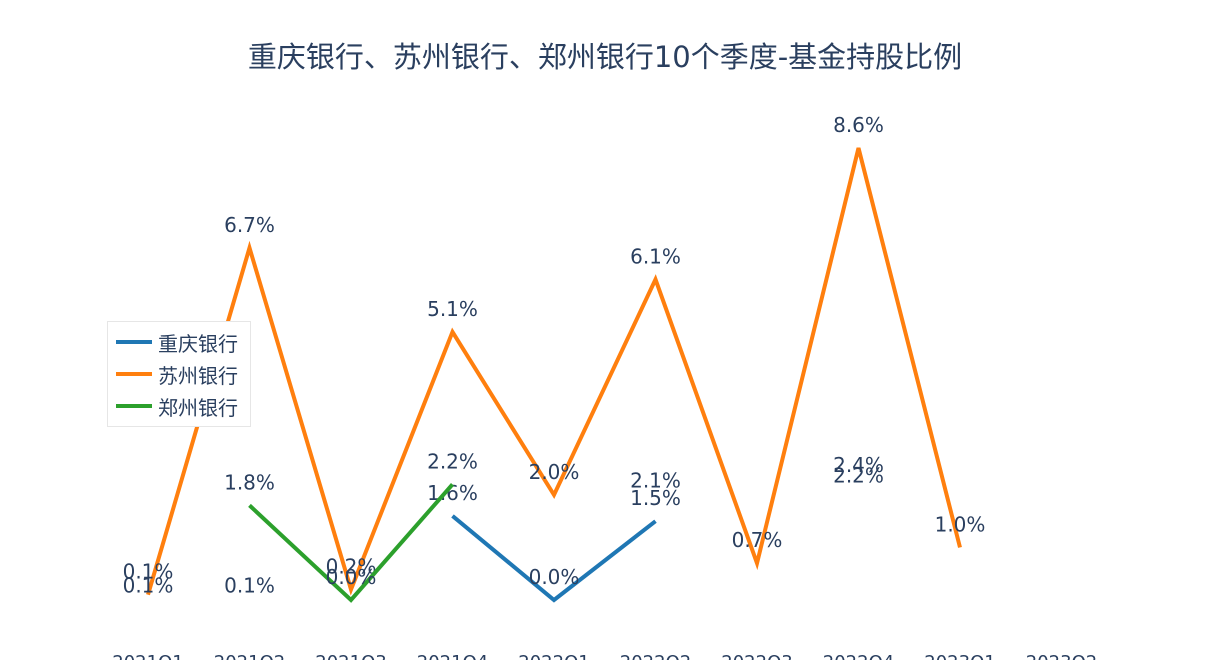  Describe the element at coordinates (757, 540) in the screenshot. I see `data-label: 0.7%` at that location.